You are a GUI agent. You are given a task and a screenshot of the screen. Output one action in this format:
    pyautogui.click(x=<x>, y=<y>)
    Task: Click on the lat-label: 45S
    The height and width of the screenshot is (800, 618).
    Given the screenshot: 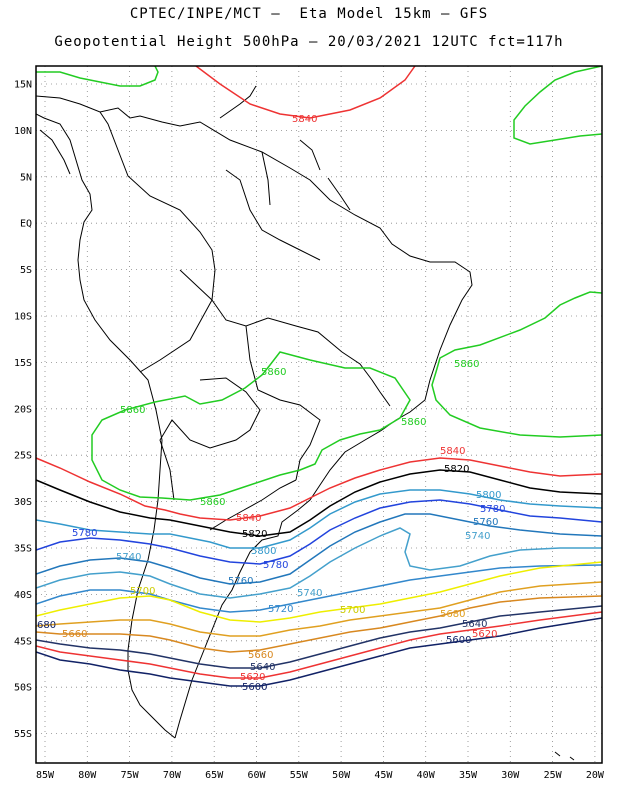 What is the action you would take?
    pyautogui.click(x=23, y=641)
    